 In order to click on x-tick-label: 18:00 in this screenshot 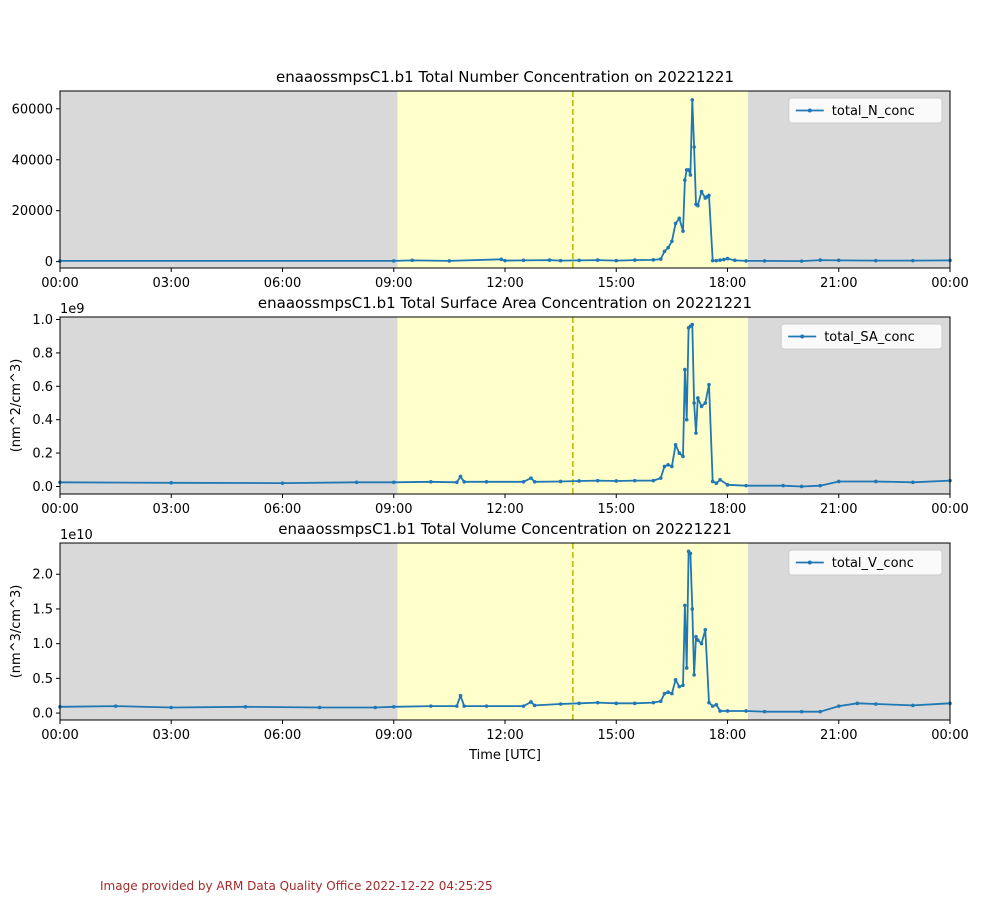, I will do `click(727, 735)`.